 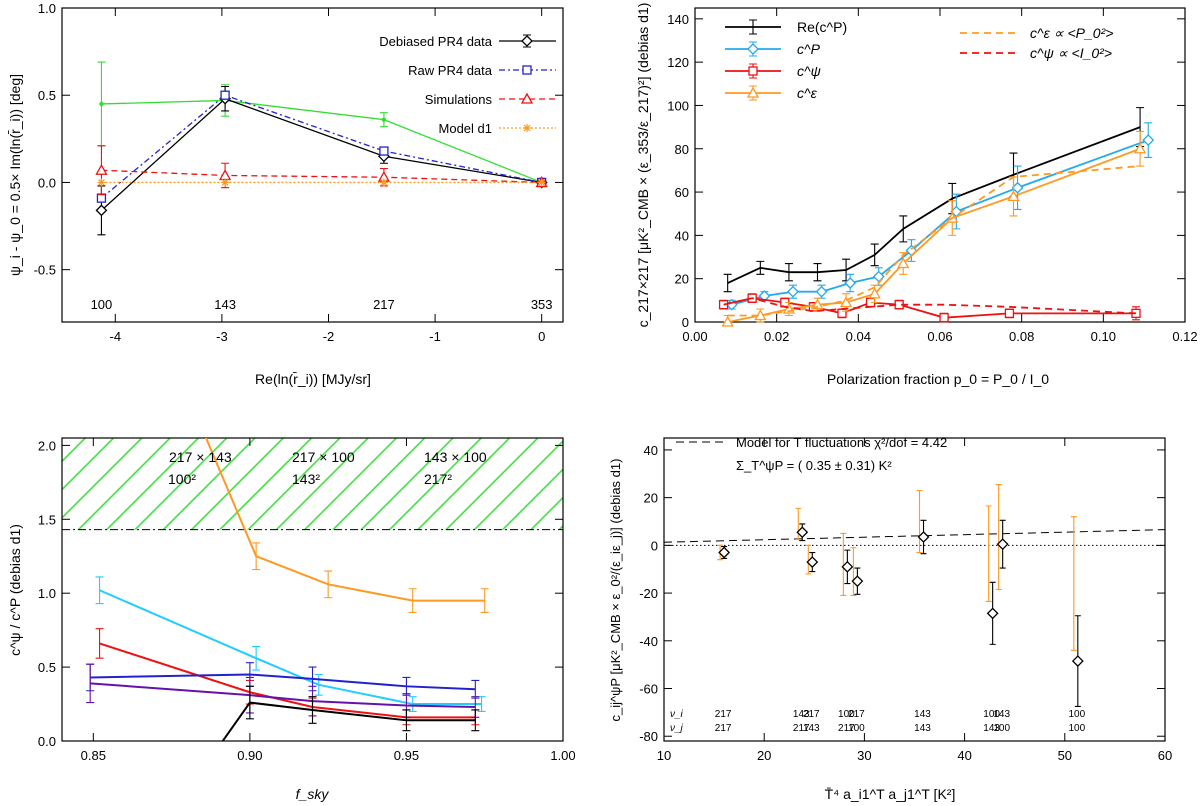 What do you see at coordinates (682, 235) in the screenshot?
I see `p2-ytick-label: 40` at bounding box center [682, 235].